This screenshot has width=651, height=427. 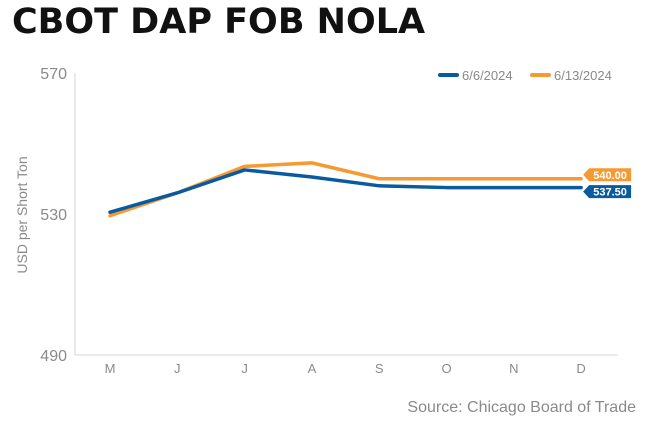 I want to click on end-value-label: 537.50, so click(x=610, y=193).